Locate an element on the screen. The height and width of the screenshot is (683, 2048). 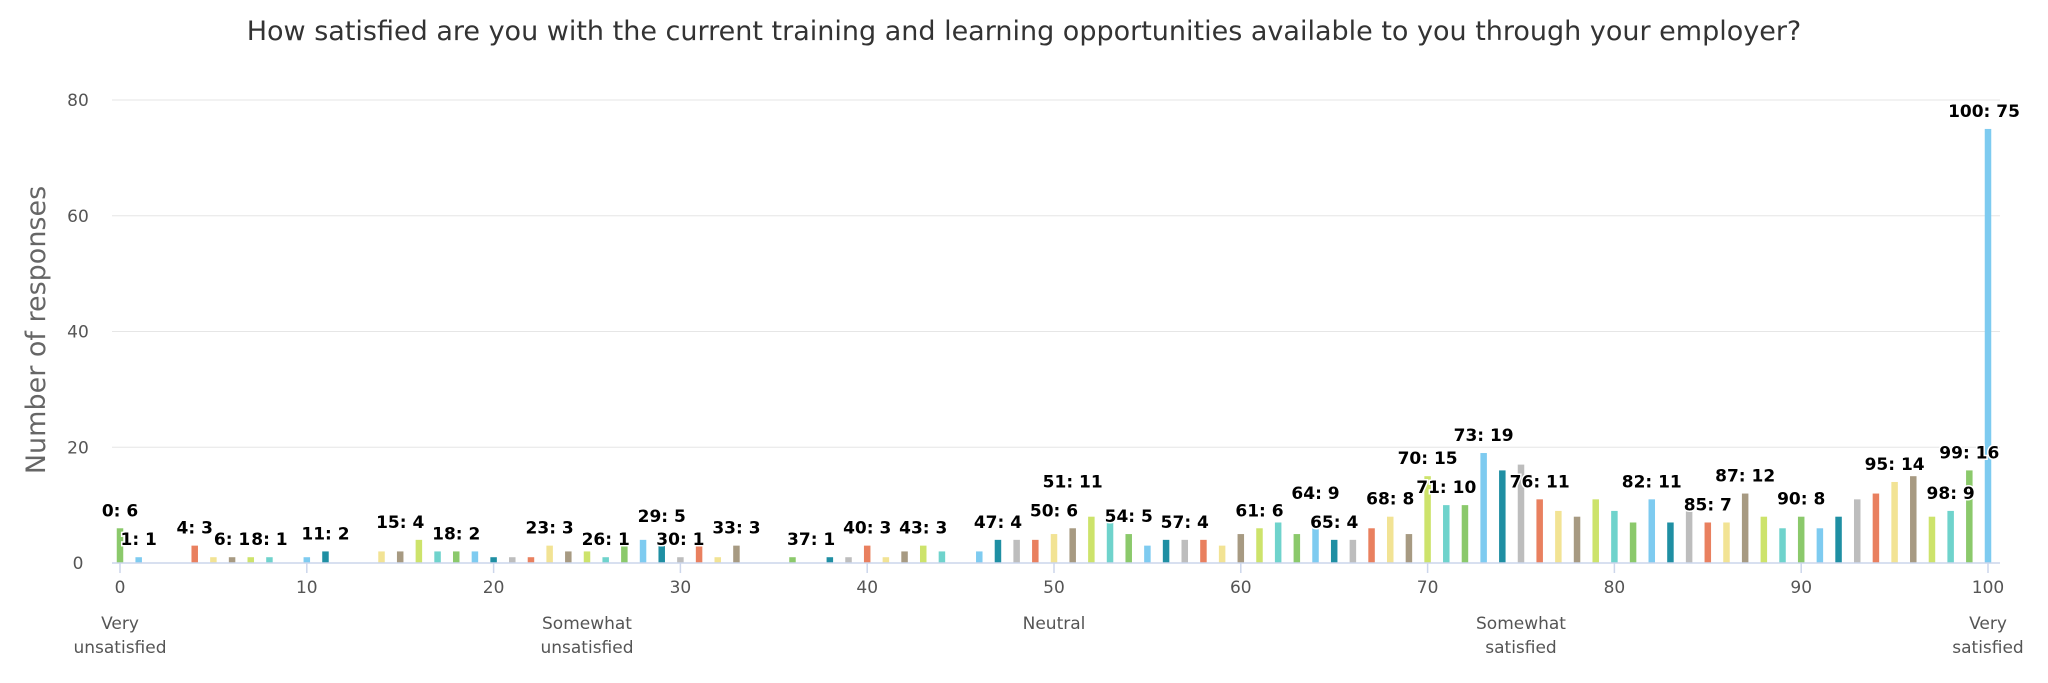
category-label: Very is located at coordinates (1988, 624).